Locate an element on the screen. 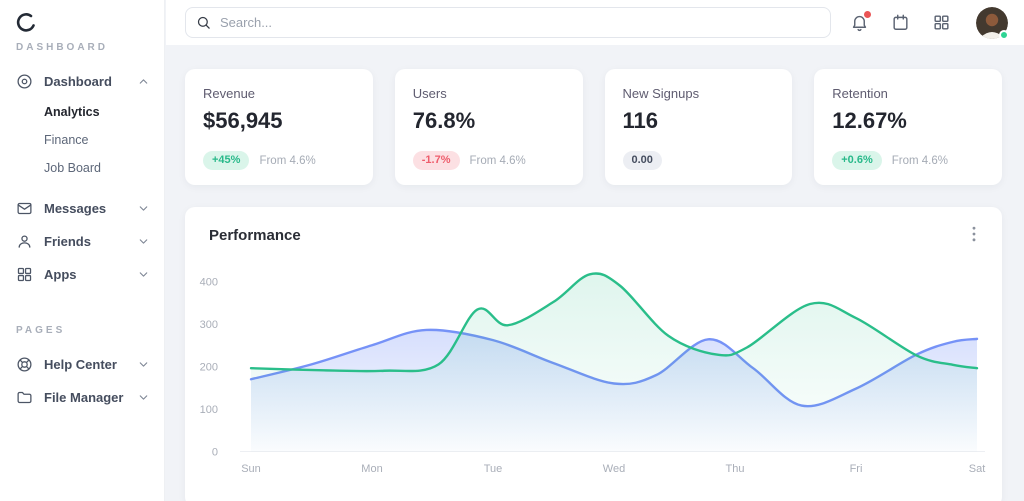  mail-icon is located at coordinates (24, 208).